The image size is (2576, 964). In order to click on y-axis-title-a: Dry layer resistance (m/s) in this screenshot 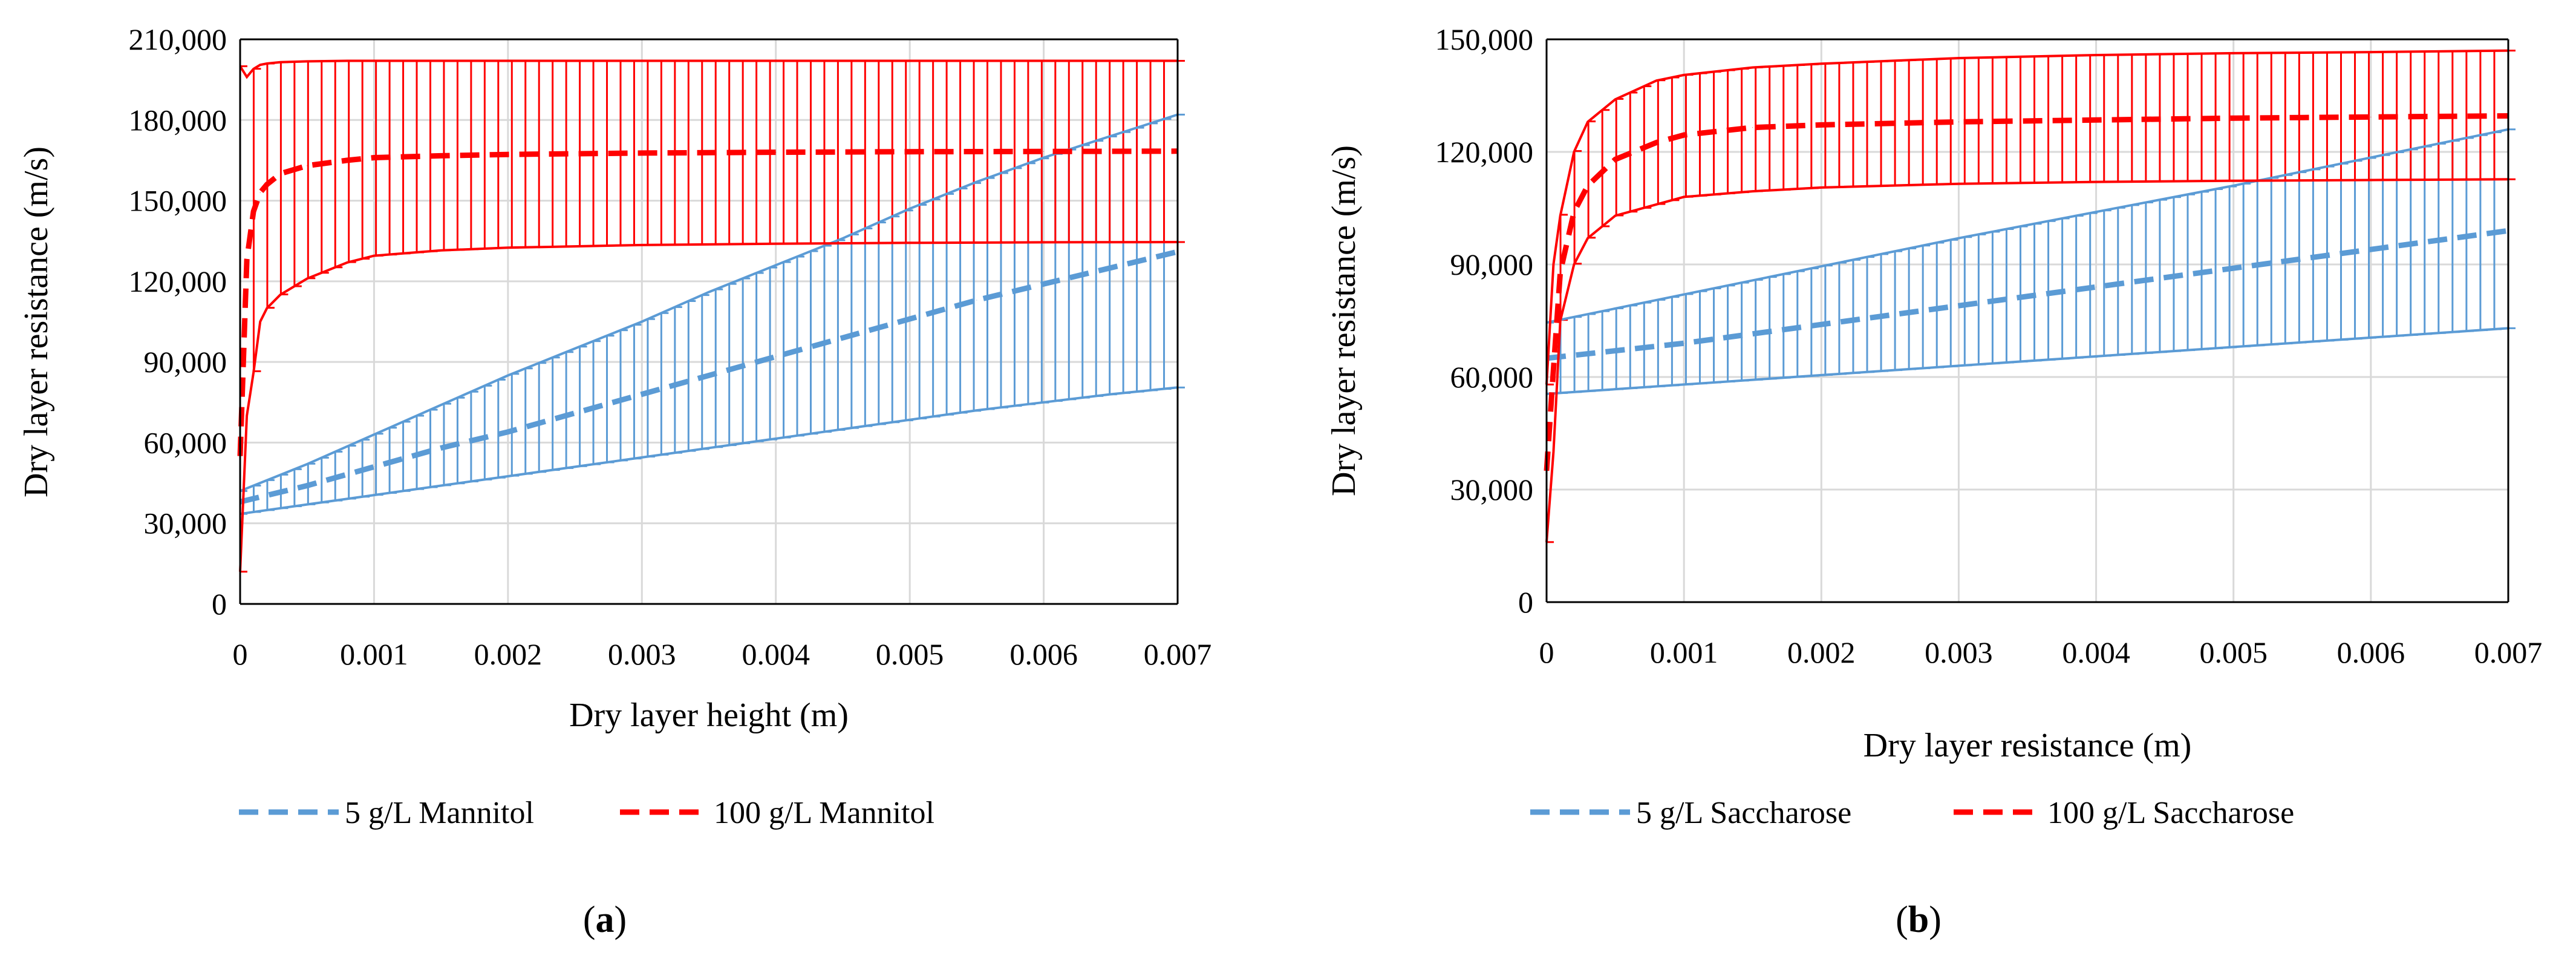, I will do `click(36, 321)`.